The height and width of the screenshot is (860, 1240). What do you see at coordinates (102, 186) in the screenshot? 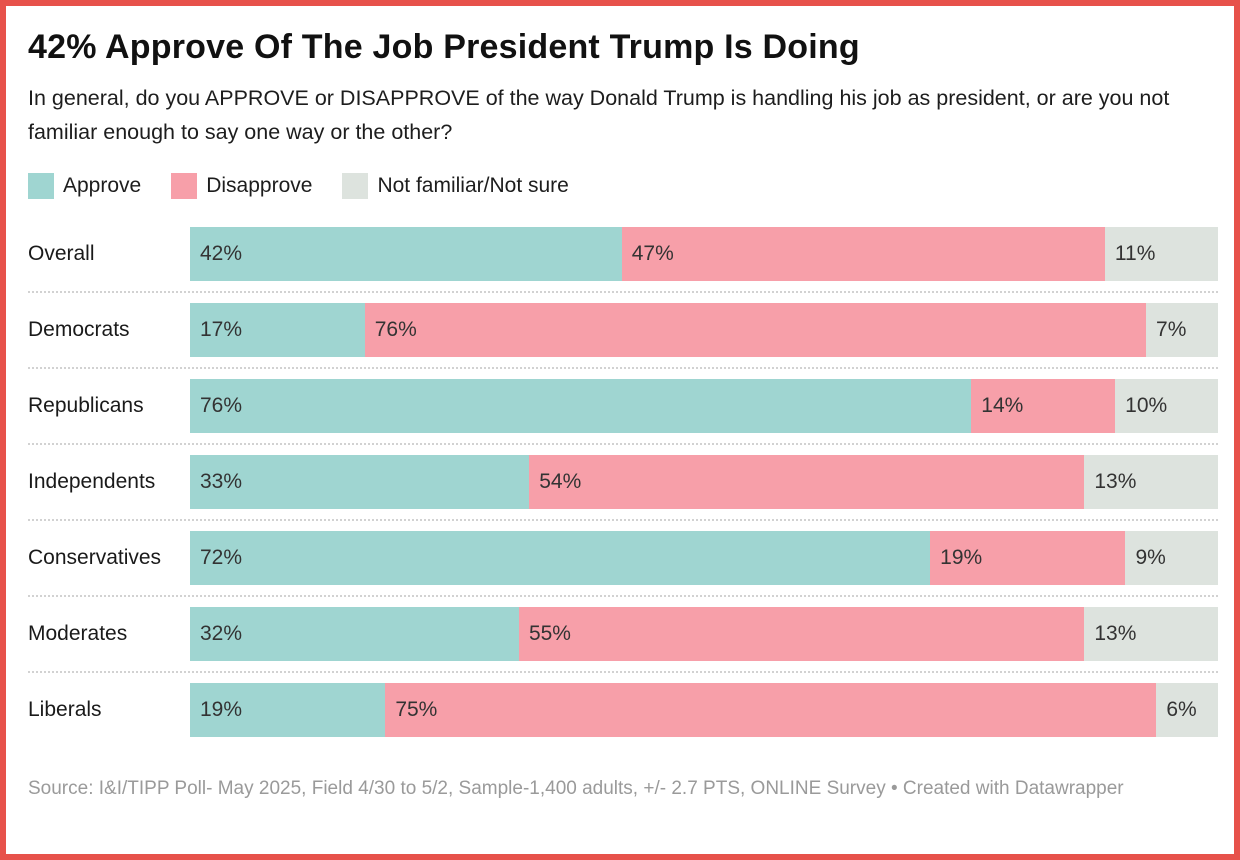
I see `legend-label: Approve` at bounding box center [102, 186].